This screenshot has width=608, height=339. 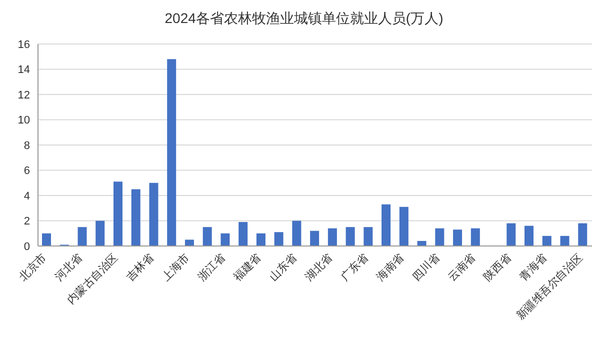 What do you see at coordinates (24, 44) in the screenshot?
I see `y-tick-label: 16` at bounding box center [24, 44].